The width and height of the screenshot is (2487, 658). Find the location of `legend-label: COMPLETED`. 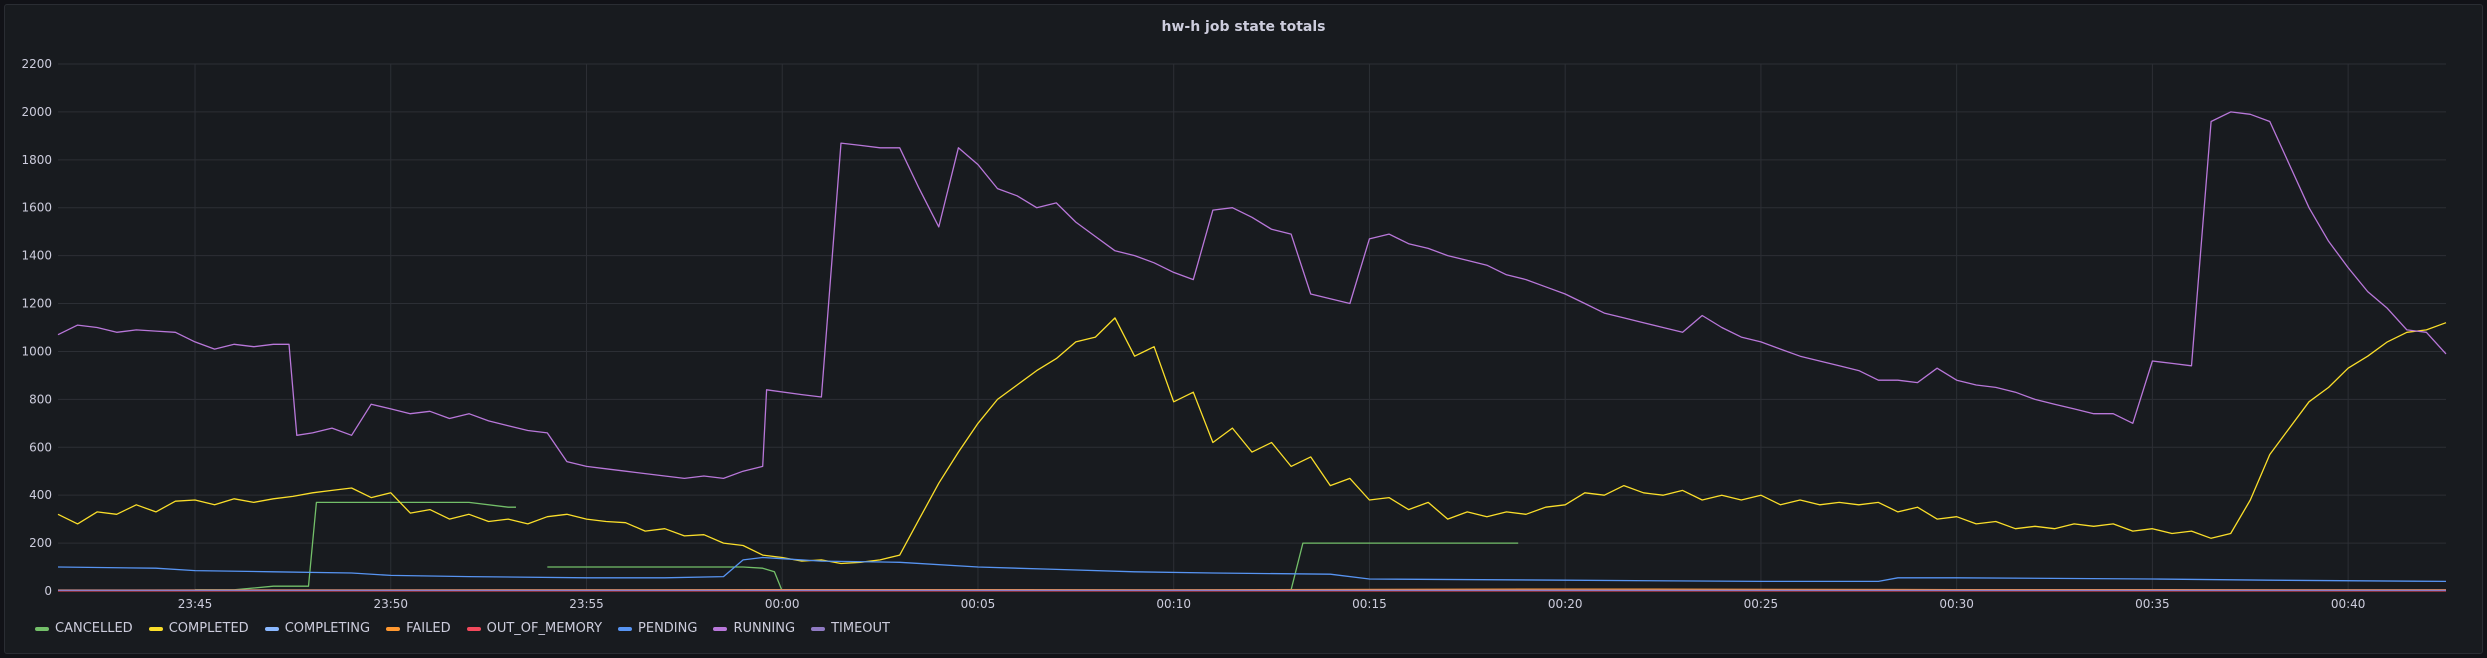

legend-label: COMPLETED is located at coordinates (208, 628).